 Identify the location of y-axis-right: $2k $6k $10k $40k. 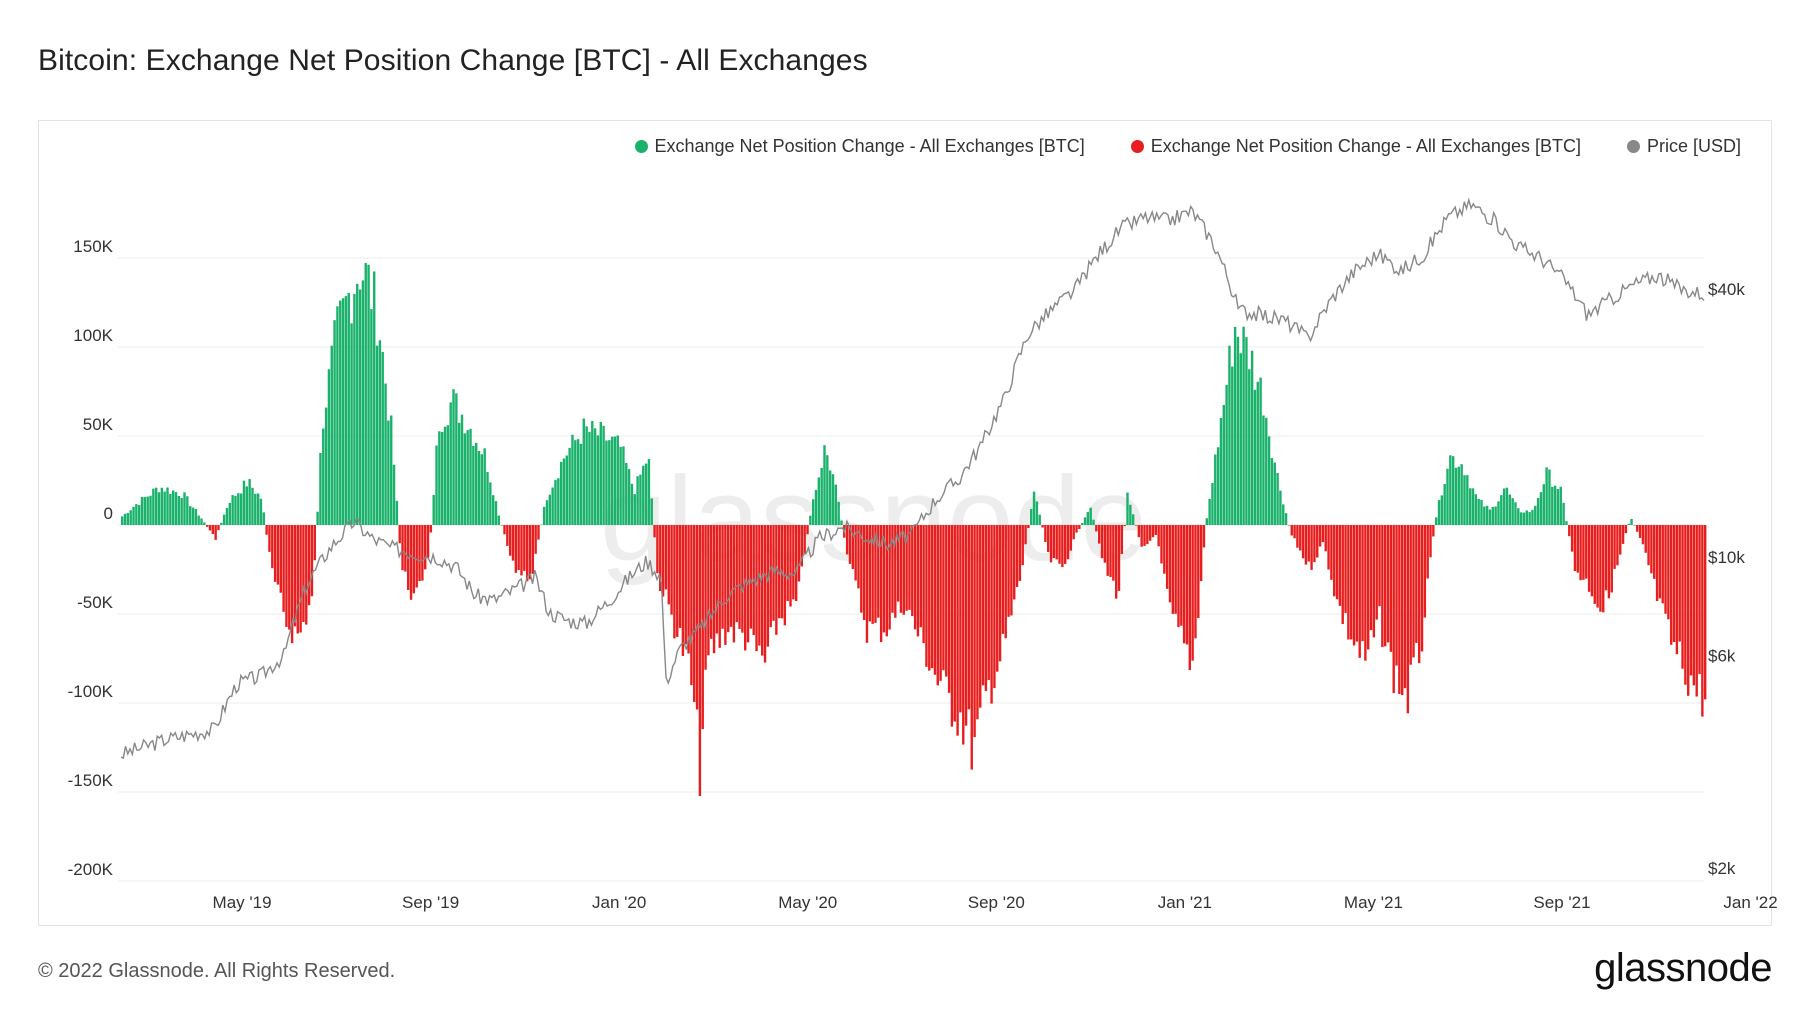
(1726, 579).